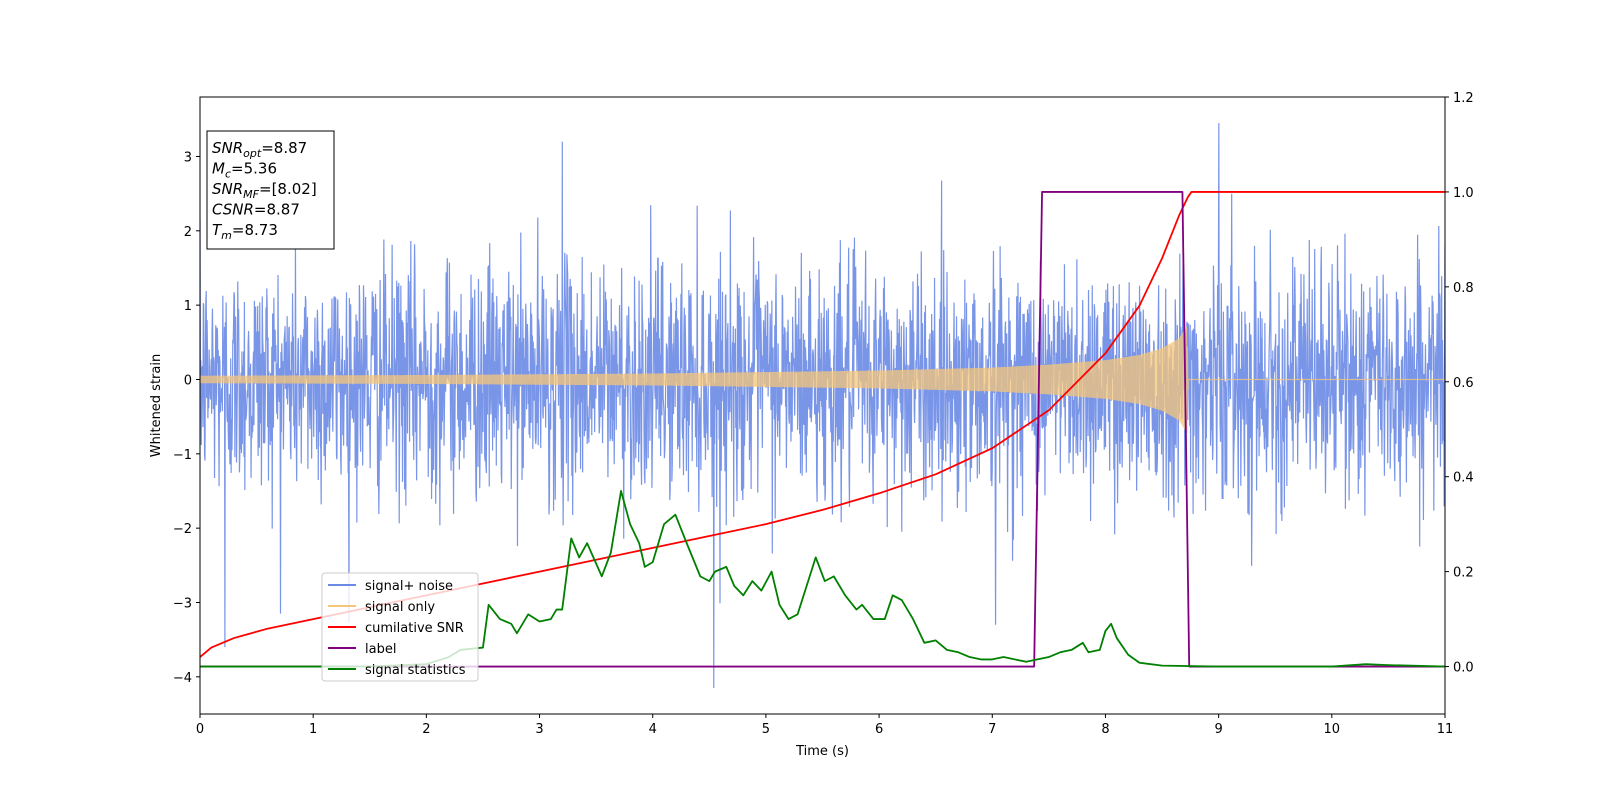  I want to click on x-tick-label: 1, so click(313, 729).